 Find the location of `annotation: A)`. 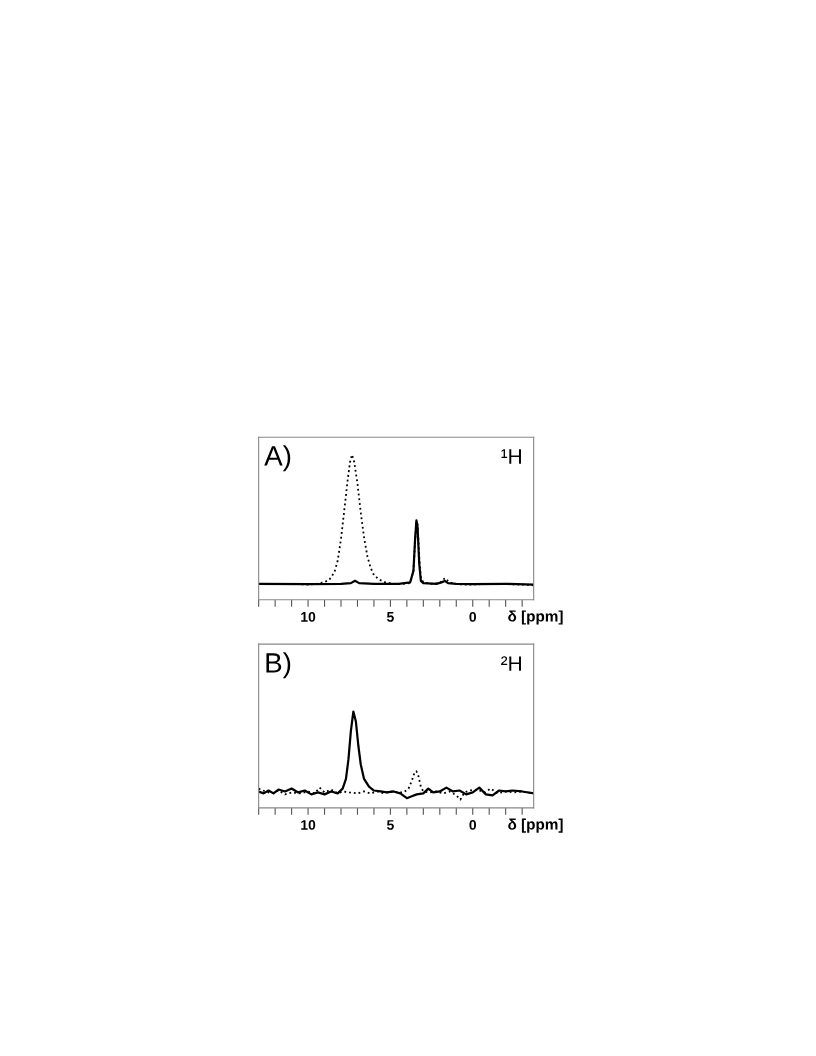

annotation: A) is located at coordinates (277, 458).